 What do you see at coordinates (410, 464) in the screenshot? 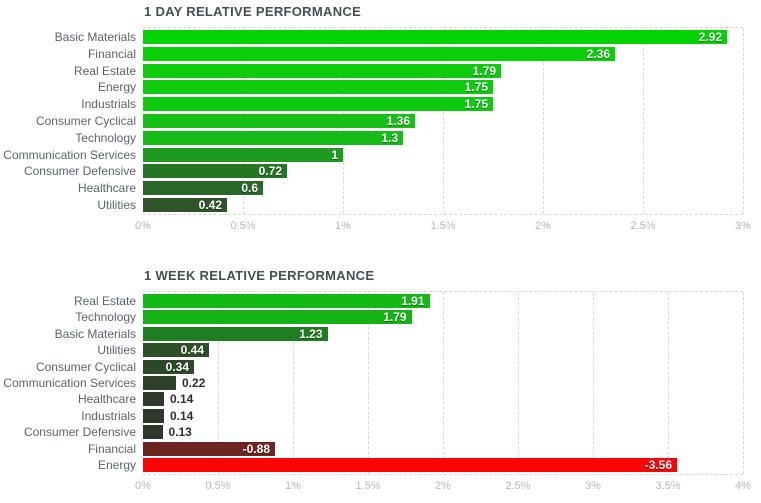
I see `performance-bar: -3.56` at bounding box center [410, 464].